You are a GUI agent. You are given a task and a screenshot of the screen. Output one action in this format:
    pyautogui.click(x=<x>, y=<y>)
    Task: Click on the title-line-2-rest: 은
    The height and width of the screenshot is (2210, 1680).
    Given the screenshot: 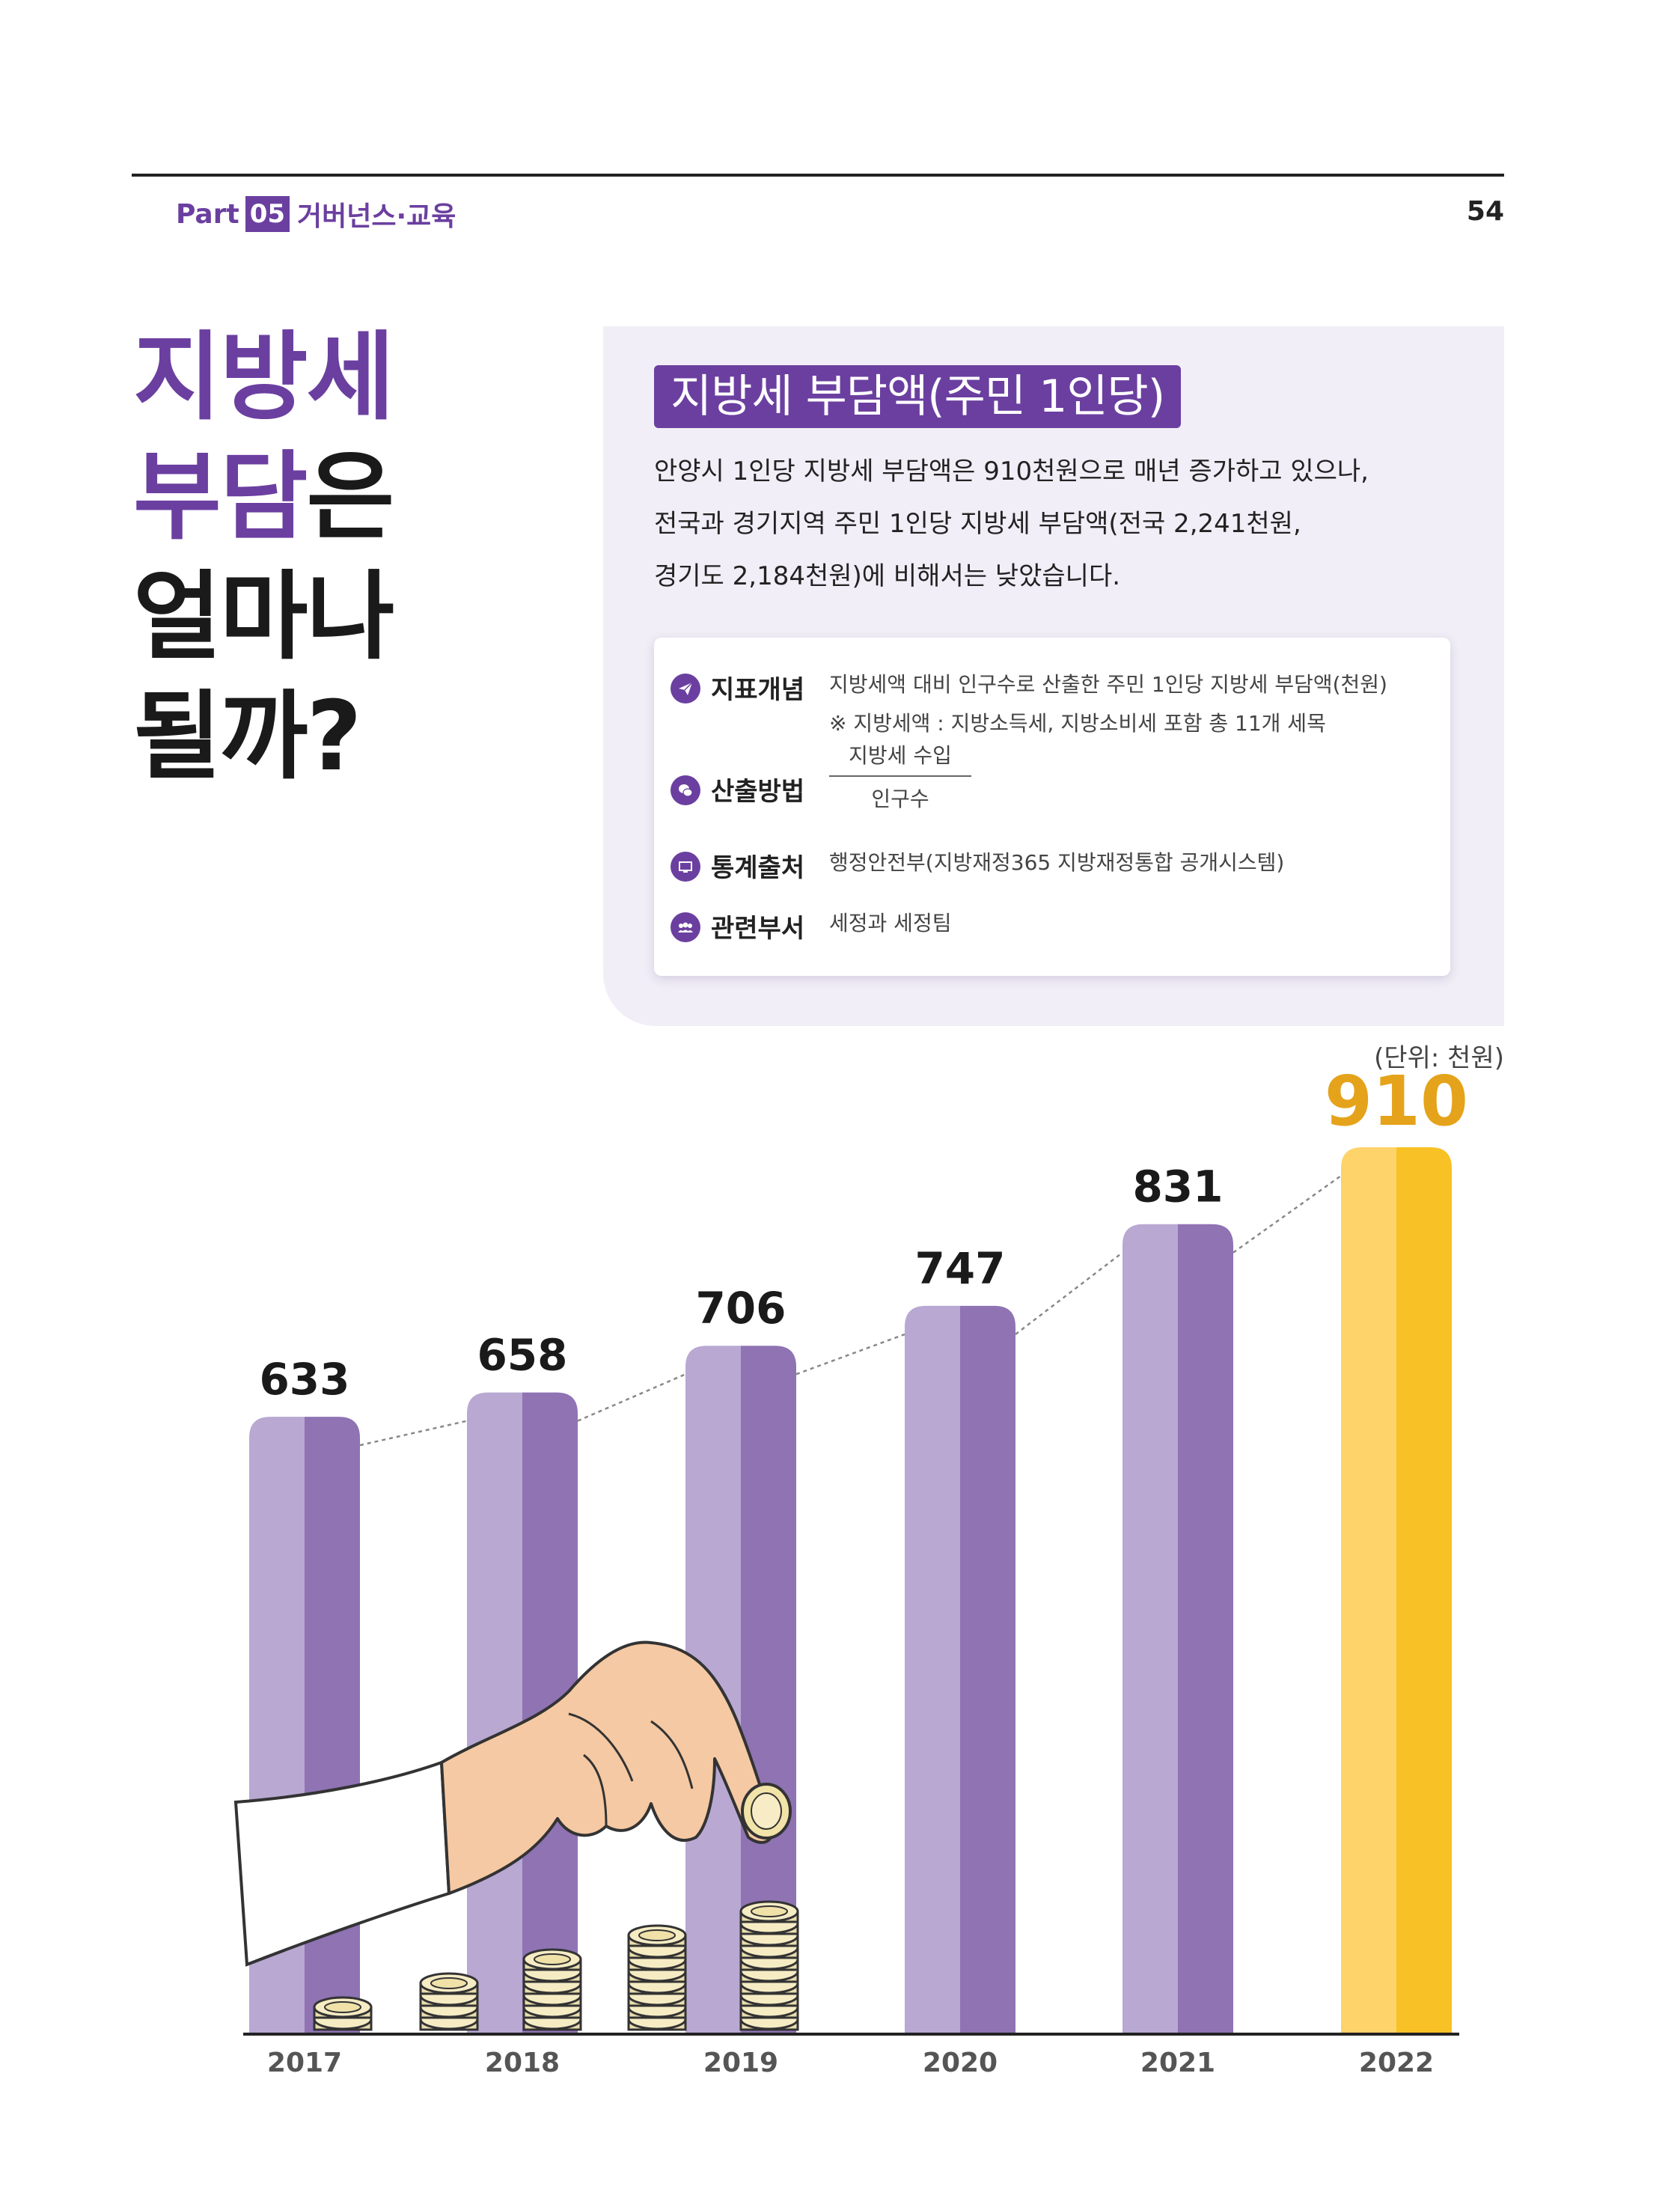 What is the action you would take?
    pyautogui.click(x=350, y=497)
    